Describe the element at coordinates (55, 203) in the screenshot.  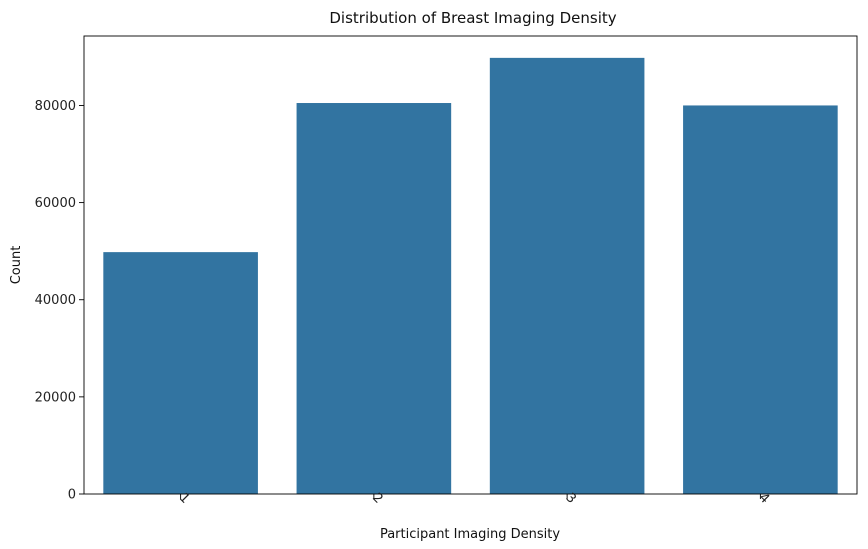
I see `y-tick-label: 60000` at that location.